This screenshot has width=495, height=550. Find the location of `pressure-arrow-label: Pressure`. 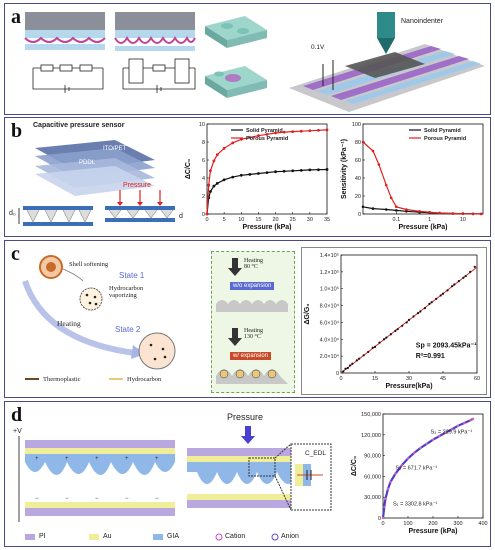

pressure-arrow-label: Pressure is located at coordinates (137, 185).